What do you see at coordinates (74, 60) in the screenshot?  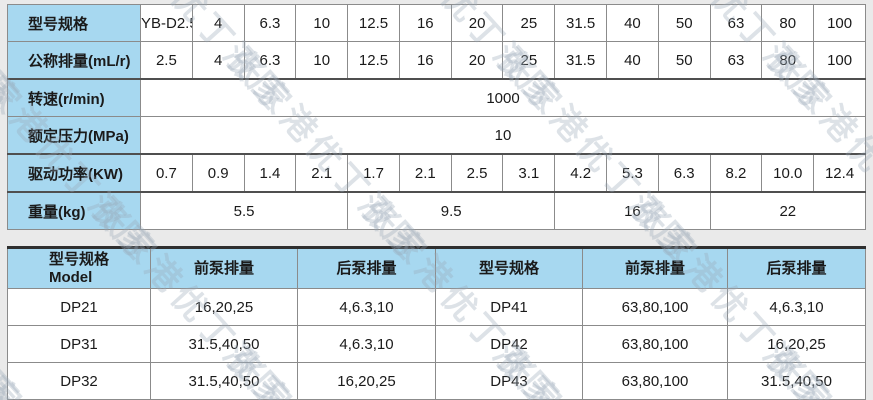 I see `spec-row-label: 公称排量(mL/r)` at bounding box center [74, 60].